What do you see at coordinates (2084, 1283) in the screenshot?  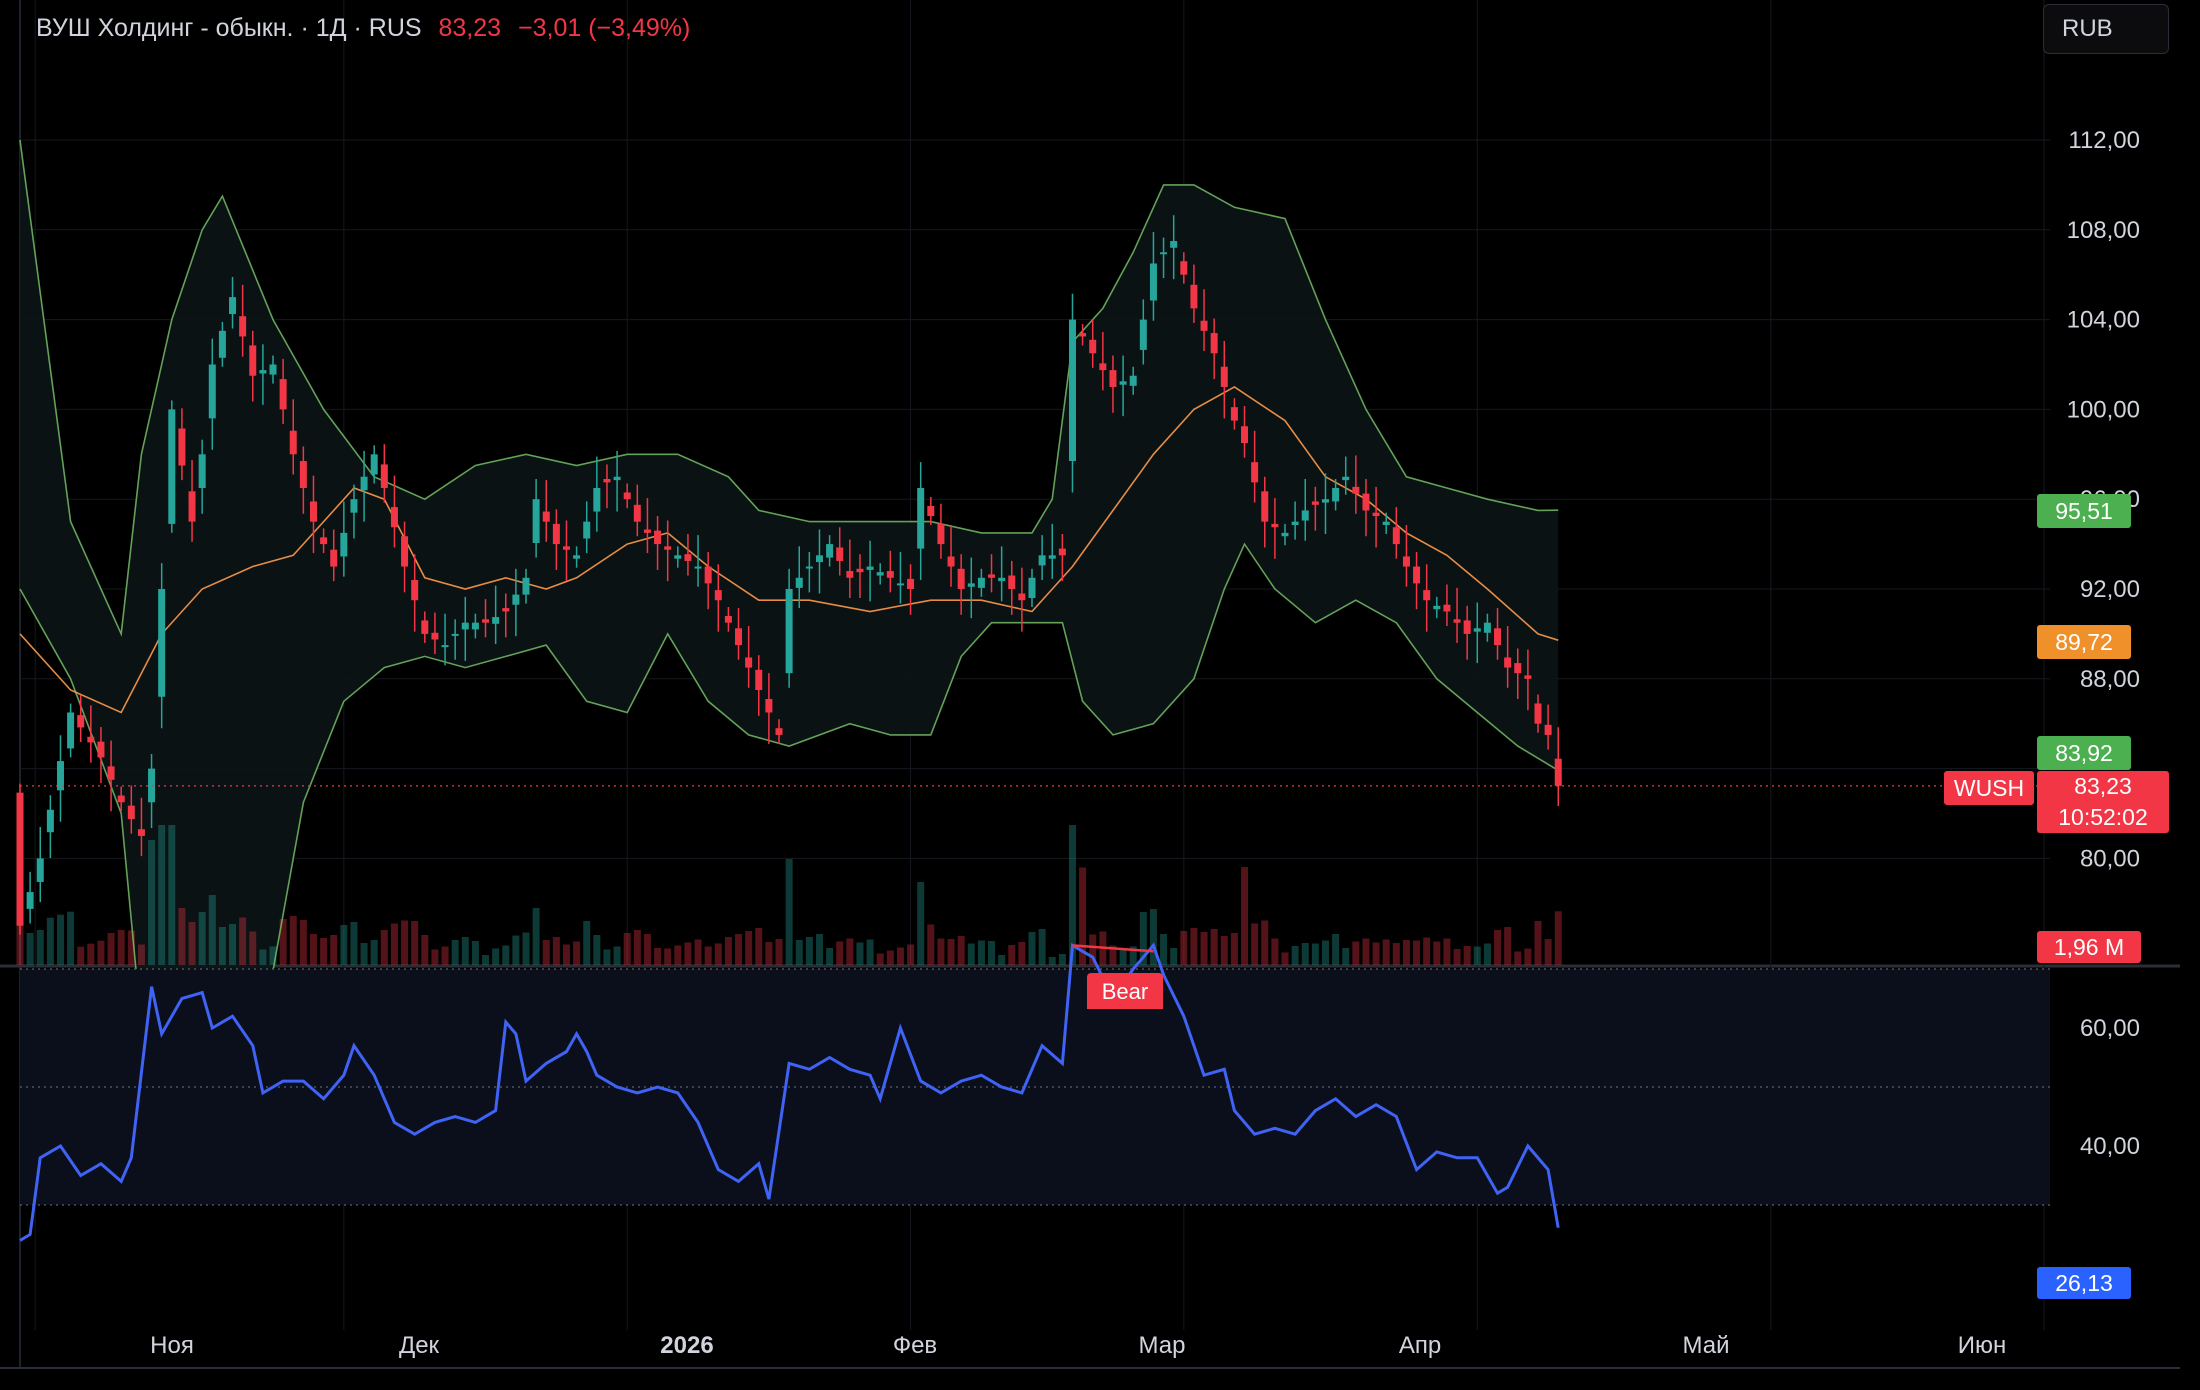 I see `rsi-value-tag: 26,13` at bounding box center [2084, 1283].